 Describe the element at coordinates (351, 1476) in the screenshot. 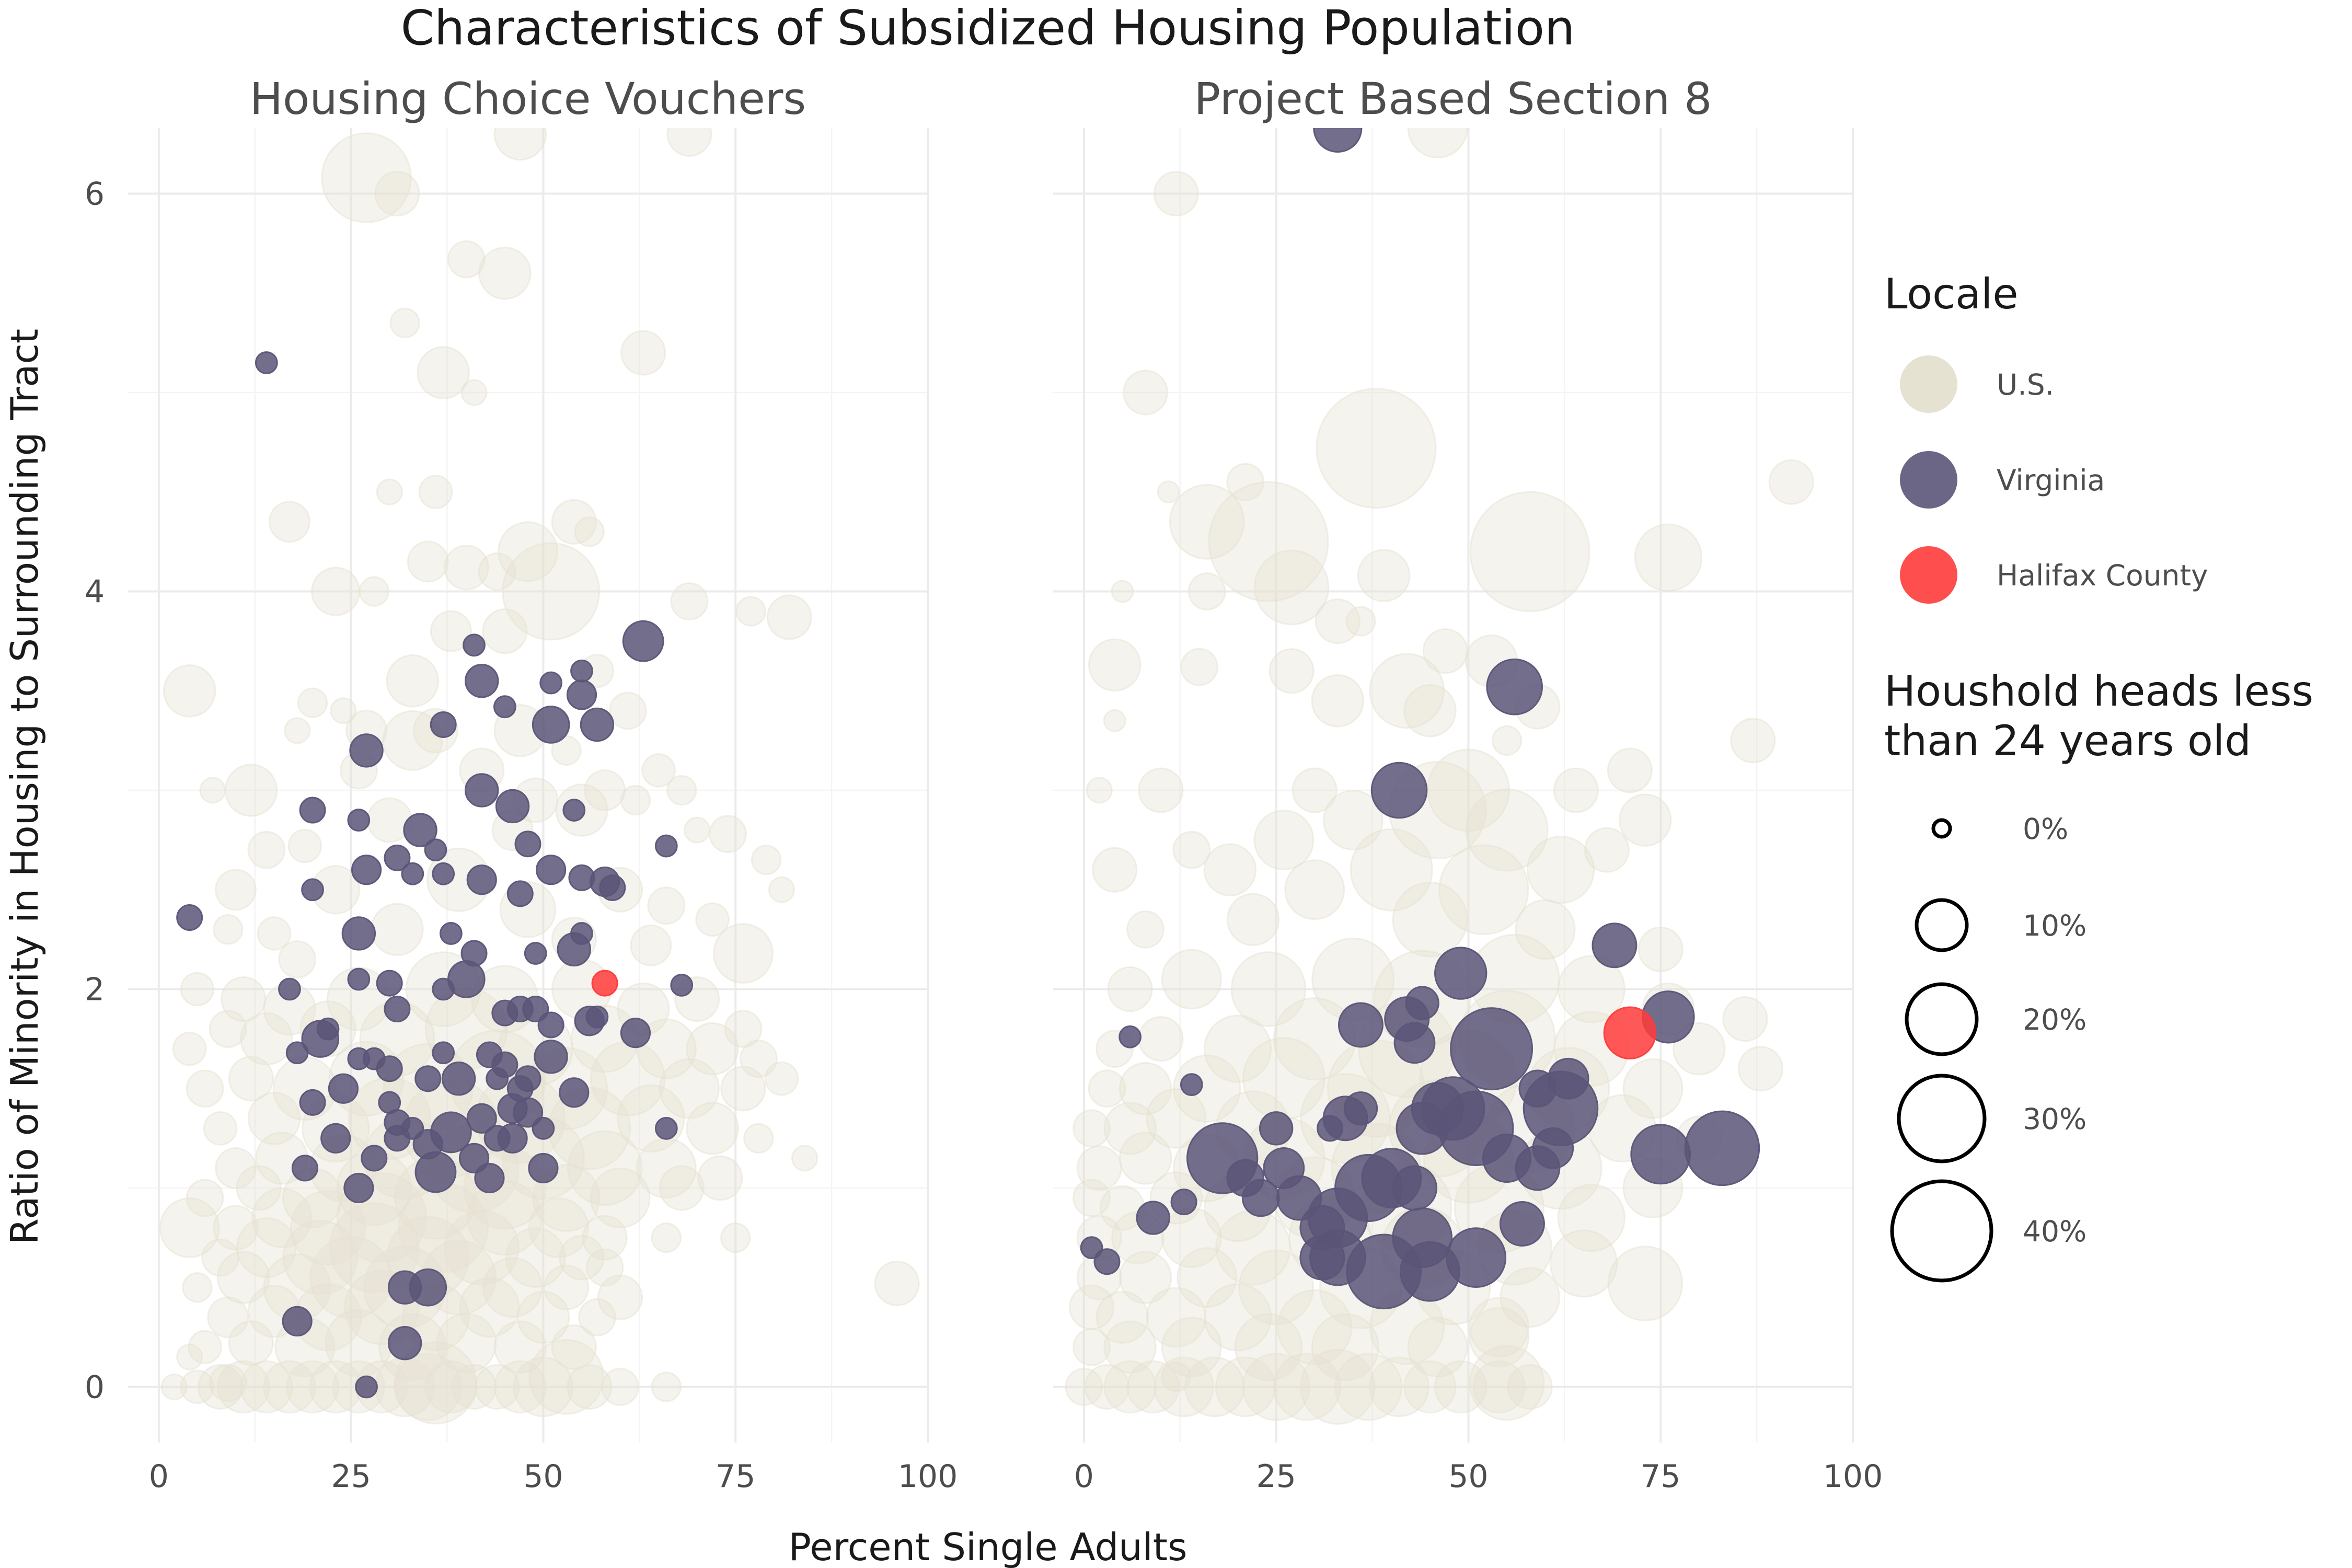

I see `x-tick-label: 25` at that location.